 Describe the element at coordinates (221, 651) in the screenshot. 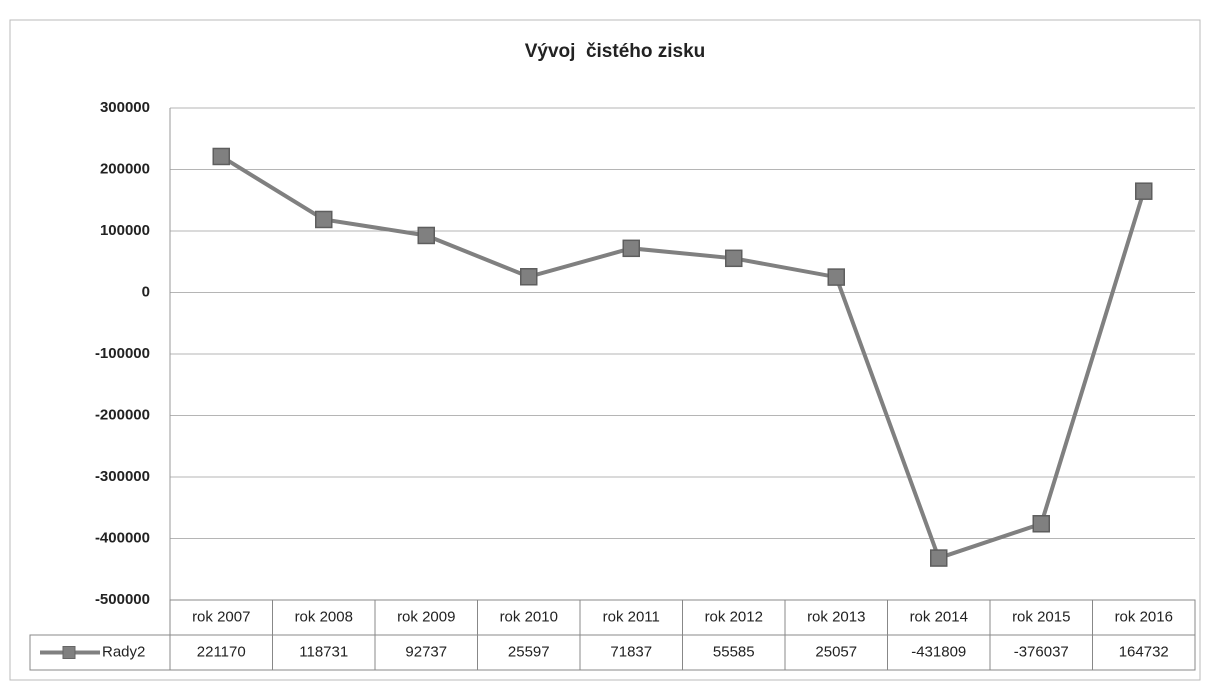

I see `table-value: 221170` at that location.